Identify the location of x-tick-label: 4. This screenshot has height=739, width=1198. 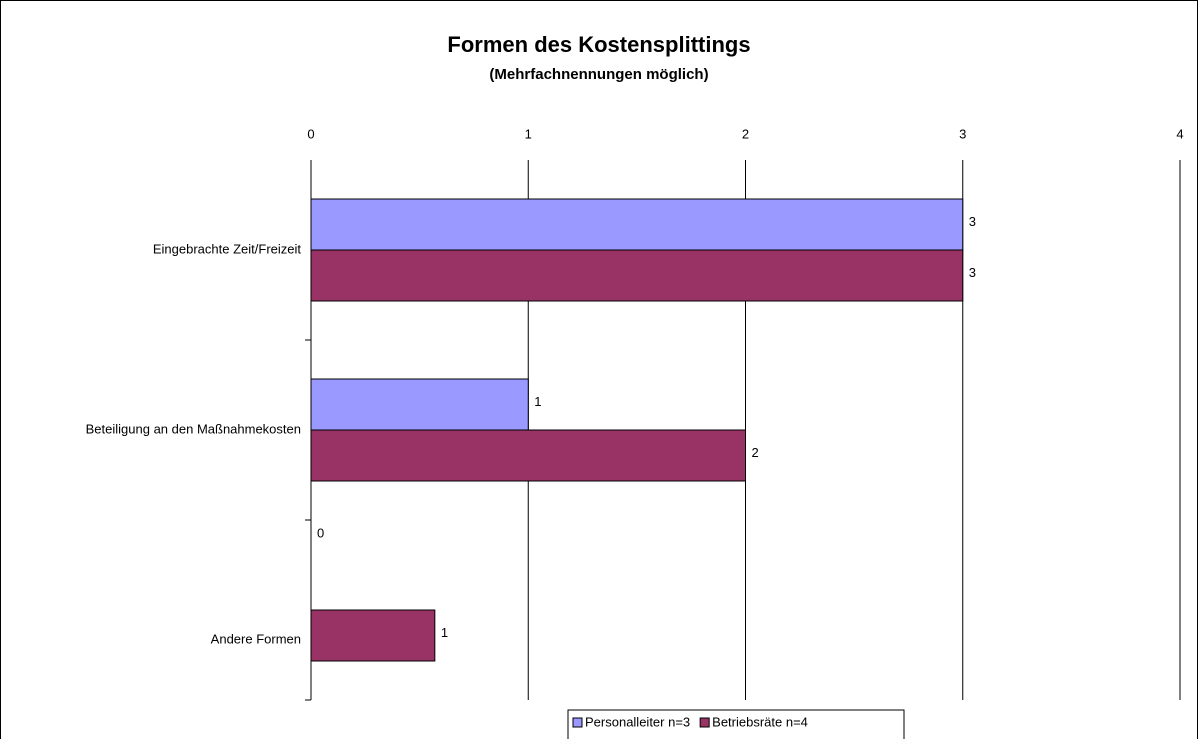
(1179, 133).